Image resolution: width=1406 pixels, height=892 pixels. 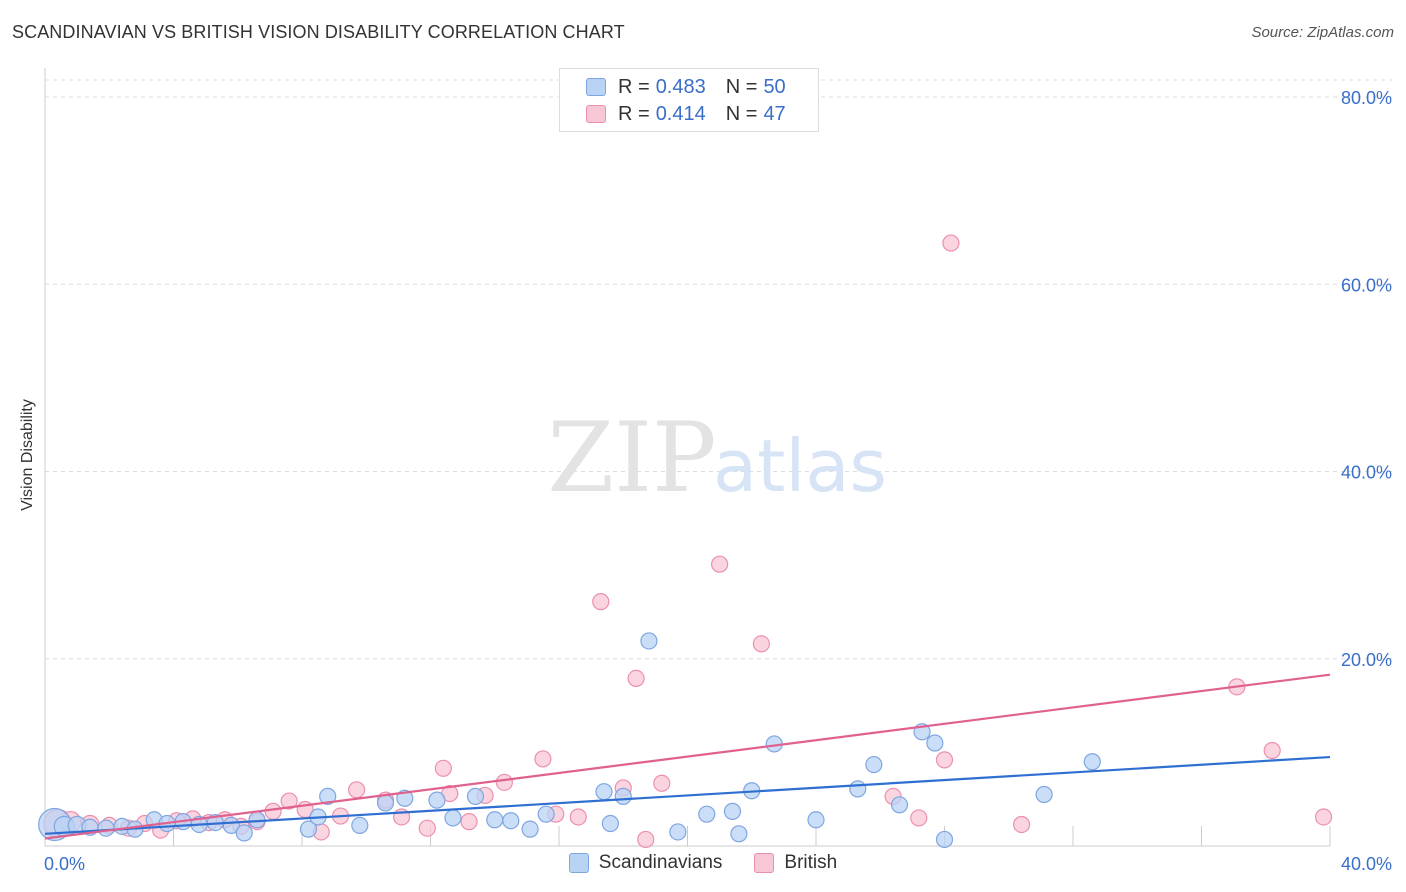 I want to click on y-tick-label: 80.0%, so click(x=1366, y=98).